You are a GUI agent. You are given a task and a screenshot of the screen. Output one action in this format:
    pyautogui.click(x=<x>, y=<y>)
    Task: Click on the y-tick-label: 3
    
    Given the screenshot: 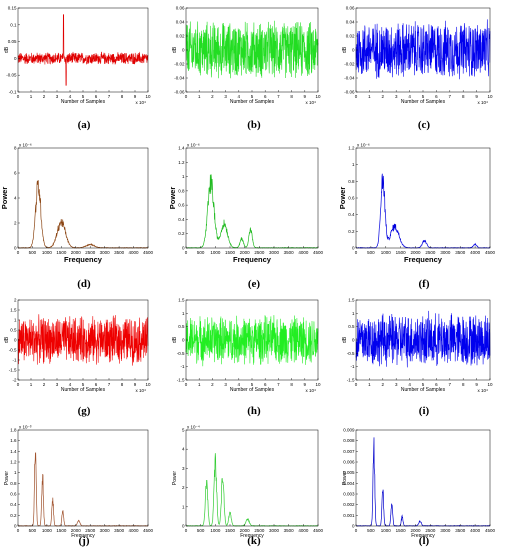 What is the action you would take?
    pyautogui.click(x=183, y=468)
    